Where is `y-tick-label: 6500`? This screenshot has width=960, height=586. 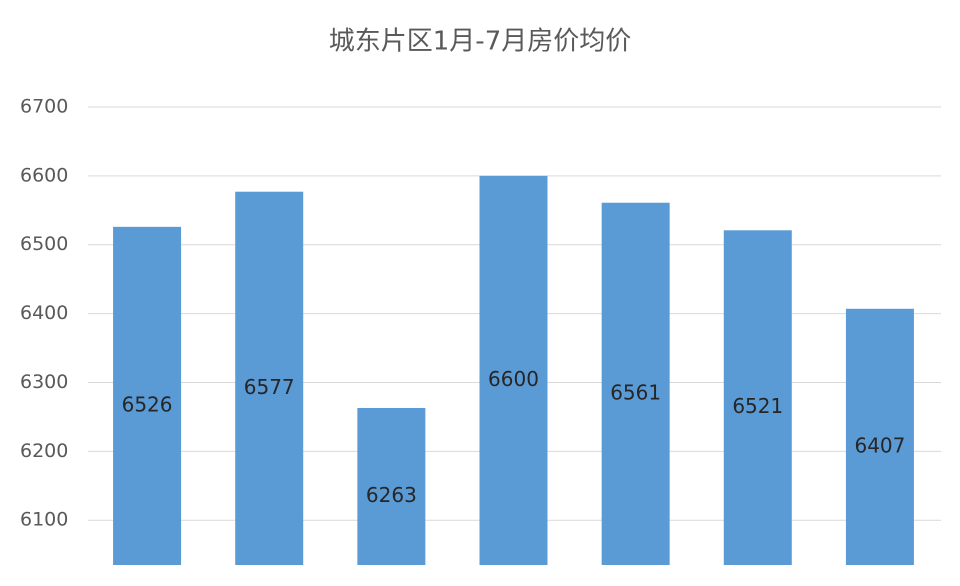
y-tick-label: 6500 is located at coordinates (44, 244).